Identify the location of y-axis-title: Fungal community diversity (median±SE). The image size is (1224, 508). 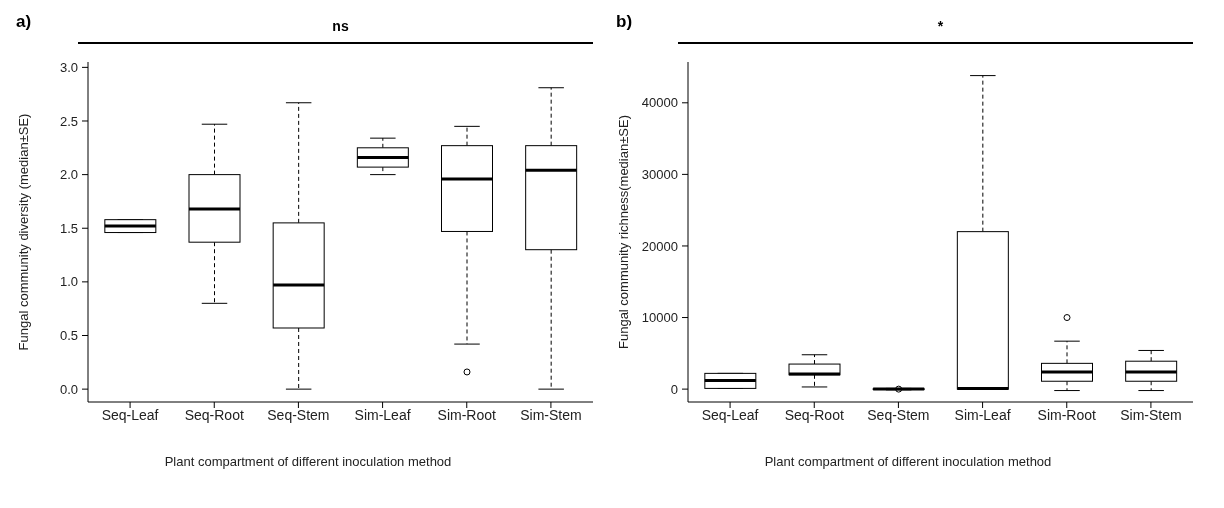
(23, 232).